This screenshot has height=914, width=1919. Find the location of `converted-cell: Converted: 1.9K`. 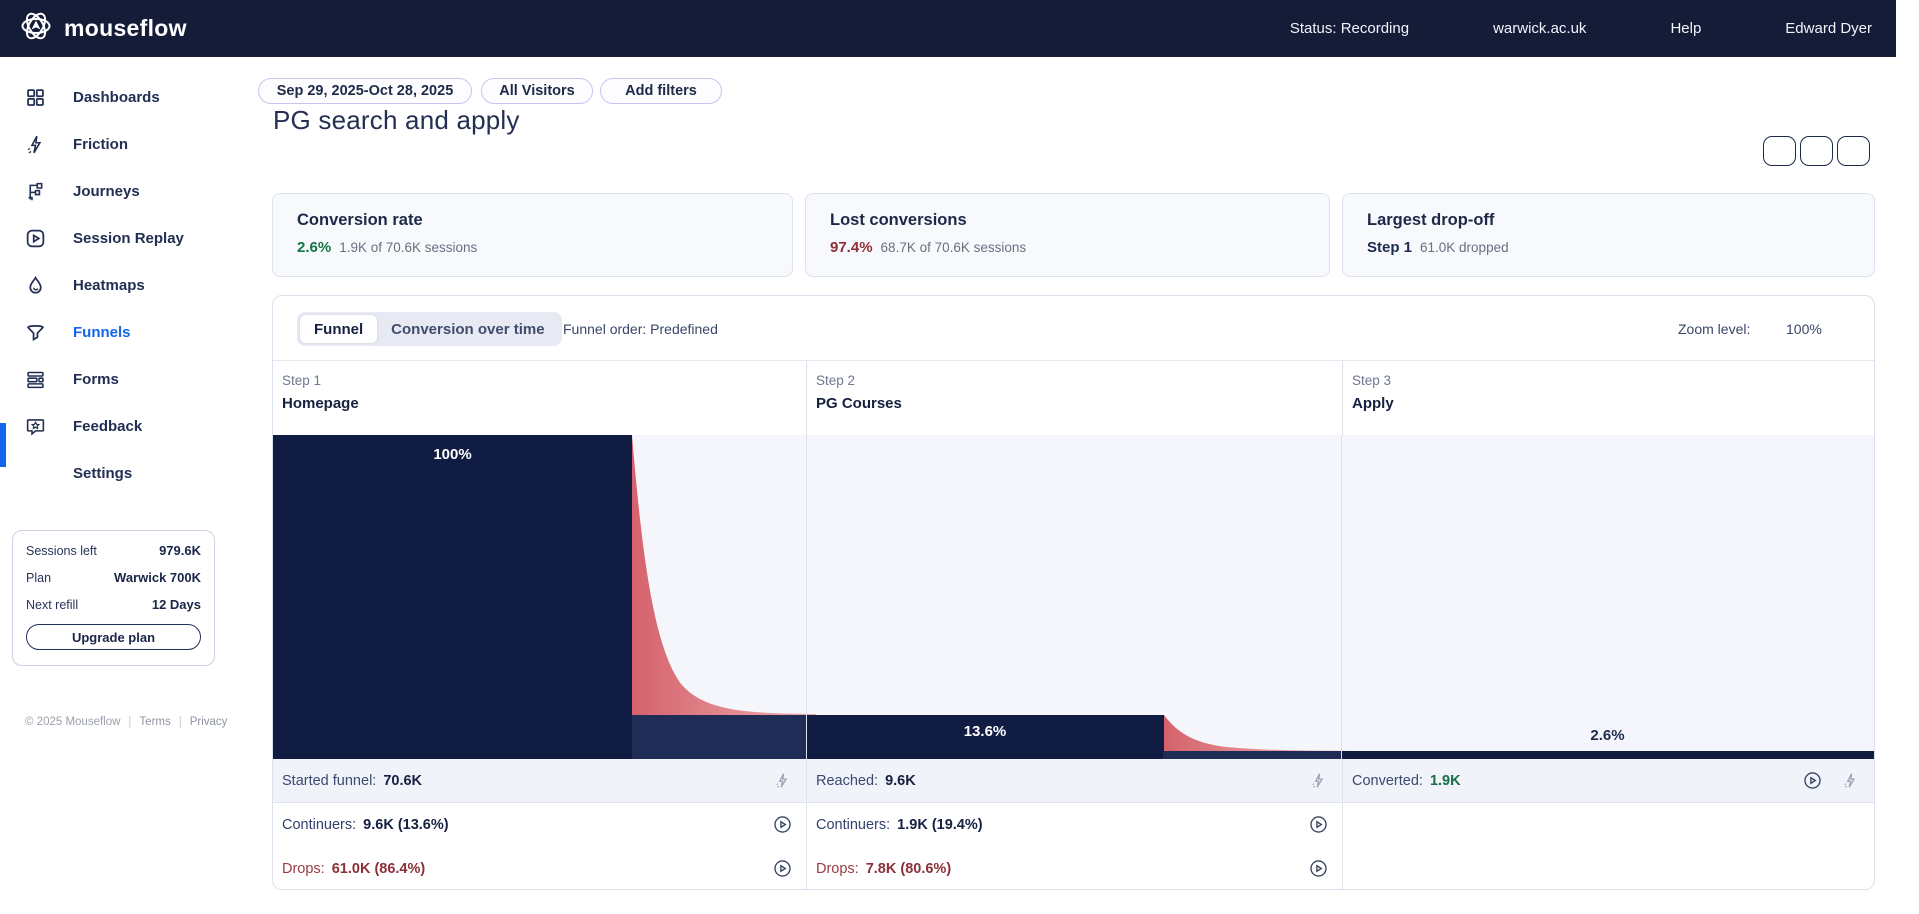

converted-cell: Converted: 1.9K is located at coordinates (1608, 780).